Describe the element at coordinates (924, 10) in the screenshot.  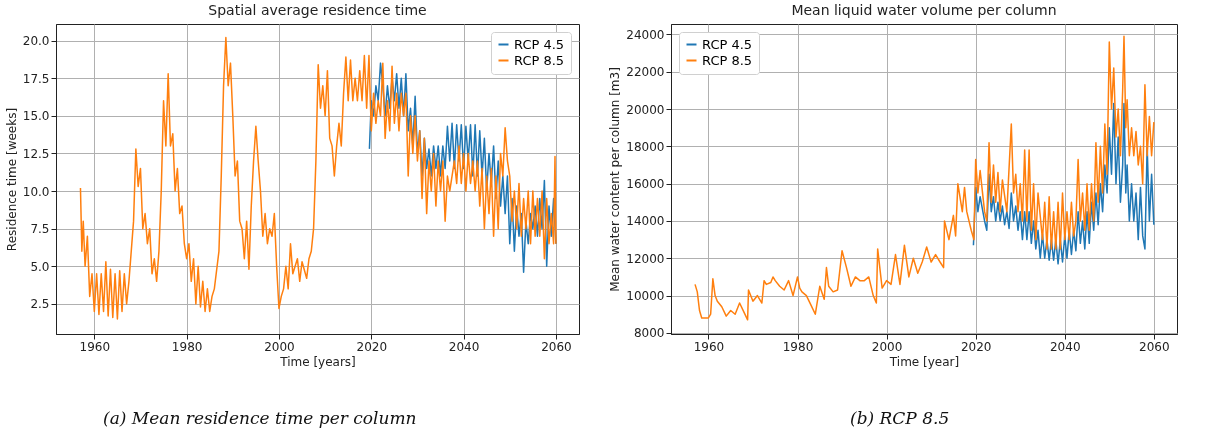
I see `chart-title: Mean liquid water volume per column` at that location.